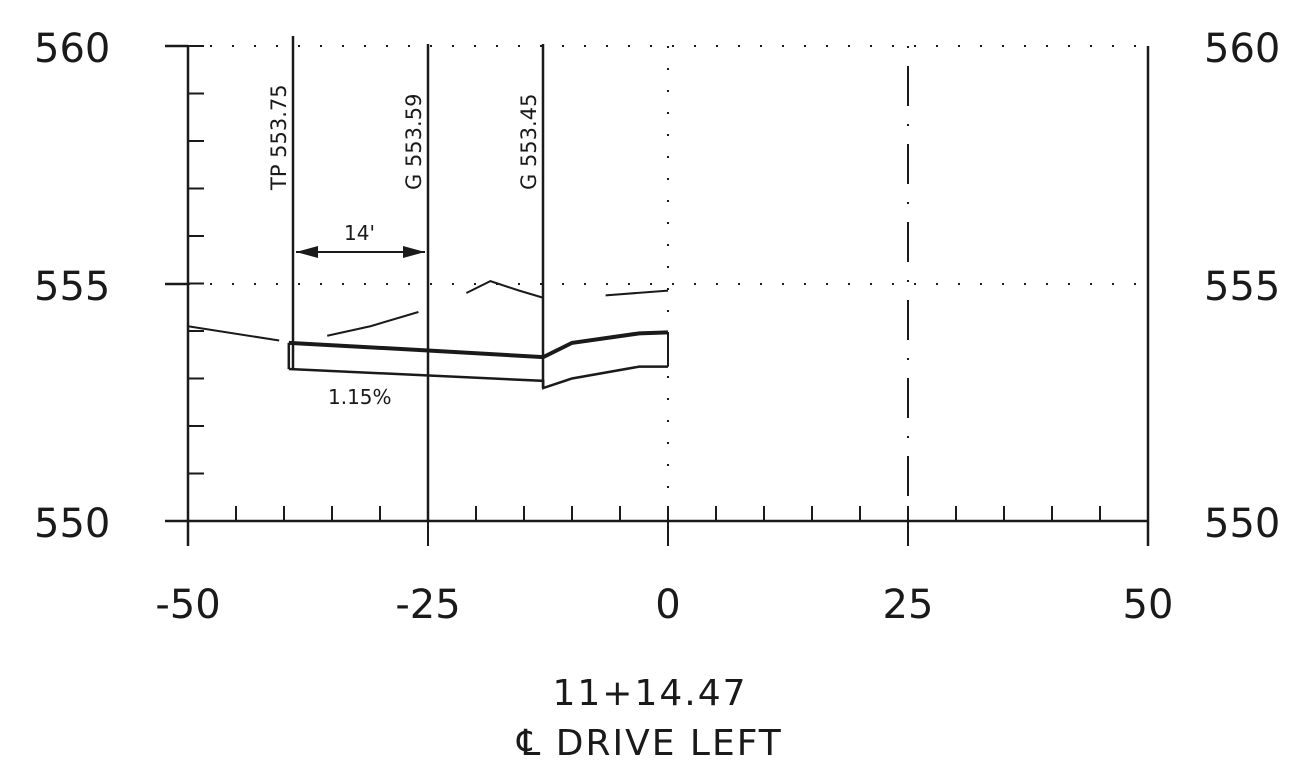  What do you see at coordinates (478, 377) in the screenshot?
I see `proposed-bottom-line` at bounding box center [478, 377].